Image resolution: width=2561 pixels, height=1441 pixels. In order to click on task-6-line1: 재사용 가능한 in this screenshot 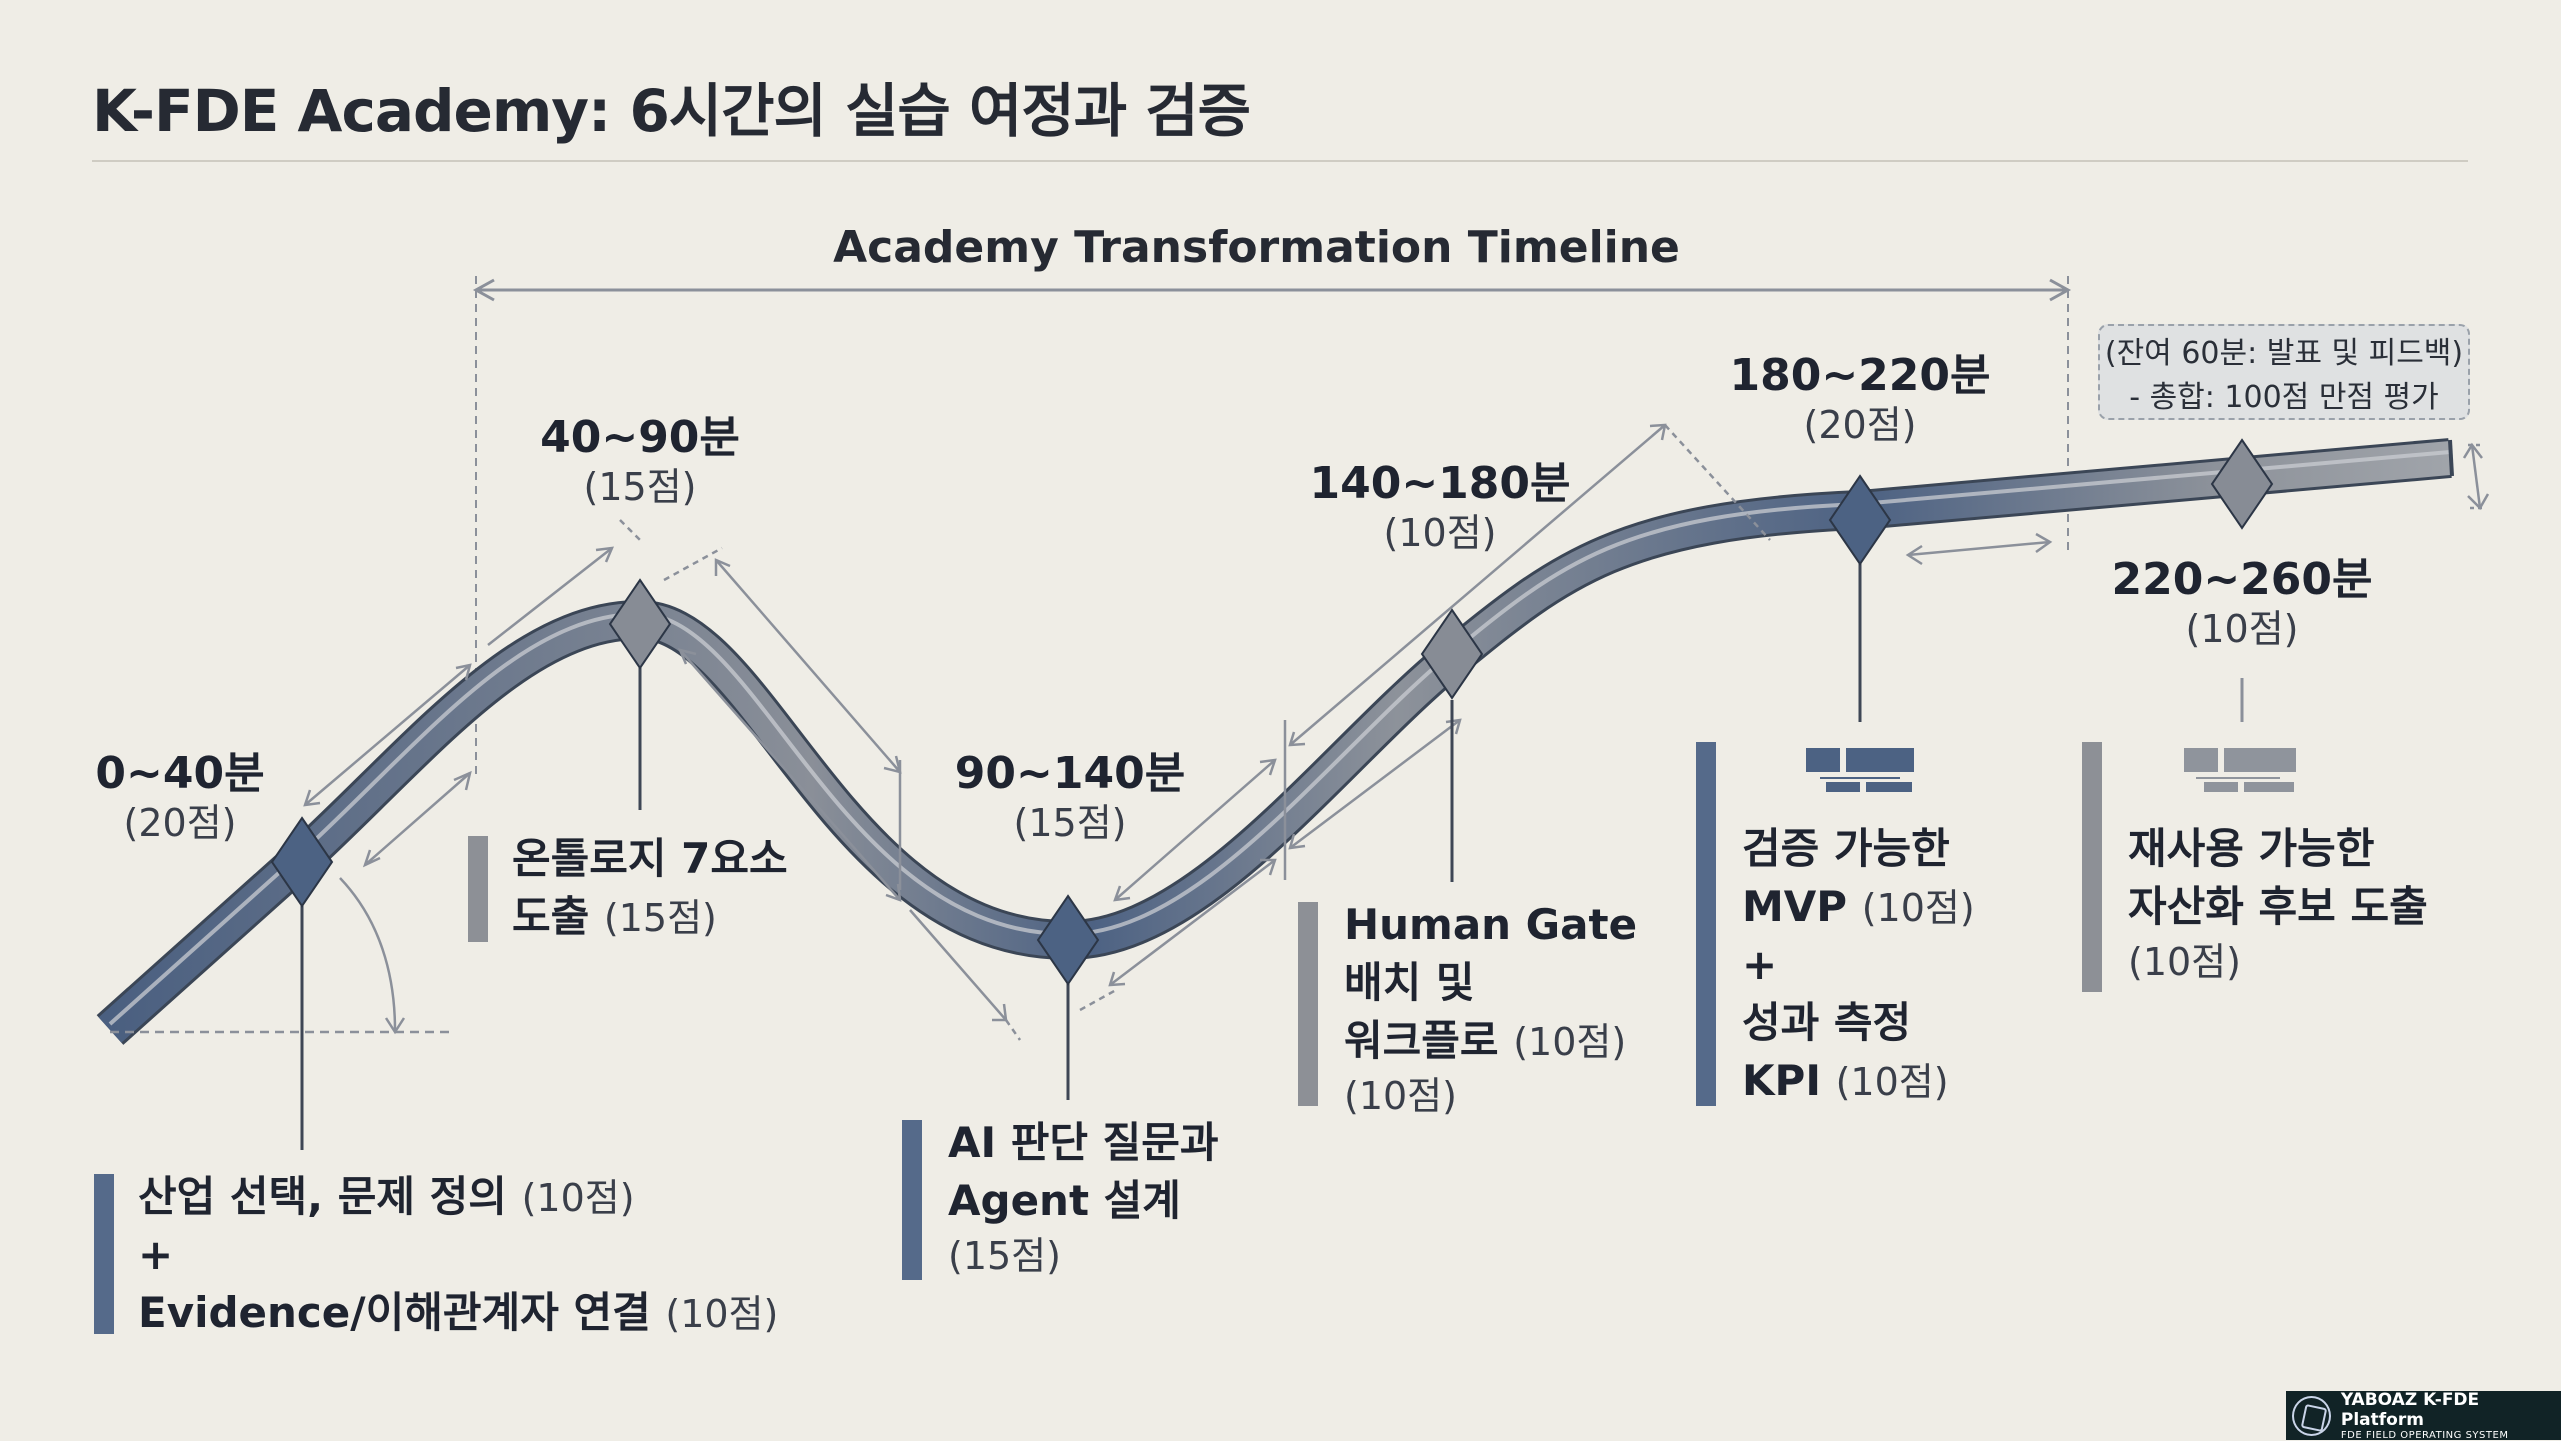, I will do `click(2251, 848)`.